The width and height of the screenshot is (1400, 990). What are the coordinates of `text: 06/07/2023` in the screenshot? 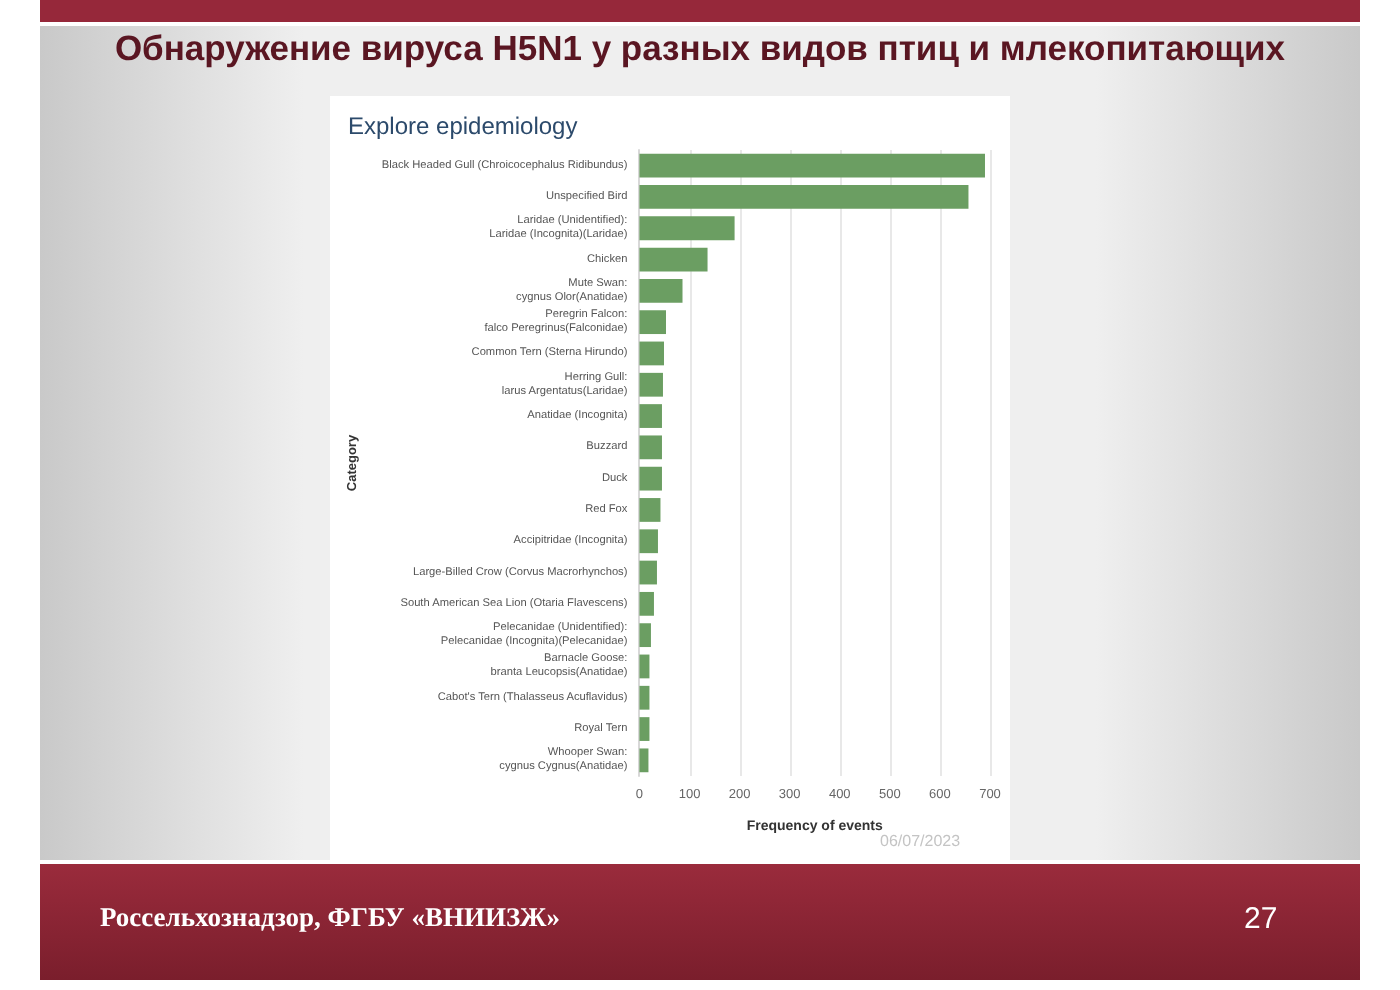 It's located at (920, 841).